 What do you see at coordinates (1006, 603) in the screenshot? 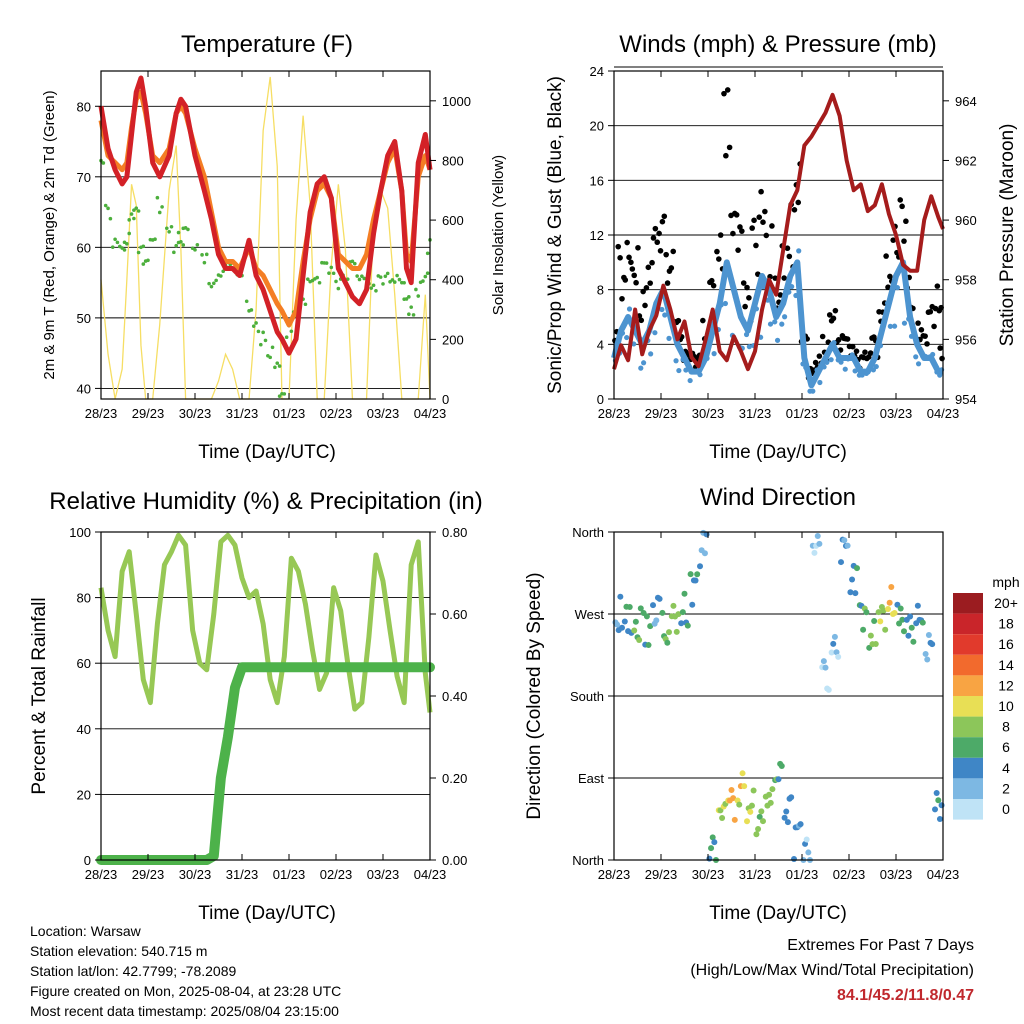
I see `legend-label: 20+` at bounding box center [1006, 603].